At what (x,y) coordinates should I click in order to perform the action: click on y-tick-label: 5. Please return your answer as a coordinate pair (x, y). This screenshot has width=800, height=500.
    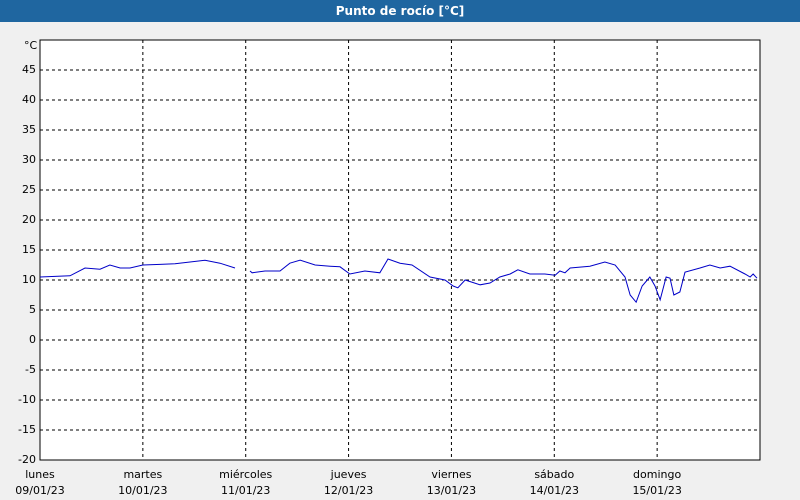
    Looking at the image, I should click on (32, 309).